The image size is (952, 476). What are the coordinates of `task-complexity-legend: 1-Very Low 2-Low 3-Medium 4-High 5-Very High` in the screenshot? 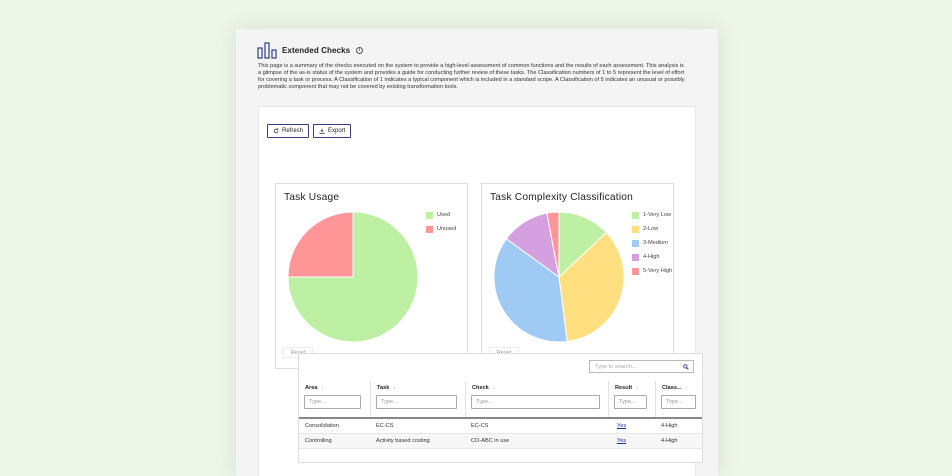 It's located at (652, 243).